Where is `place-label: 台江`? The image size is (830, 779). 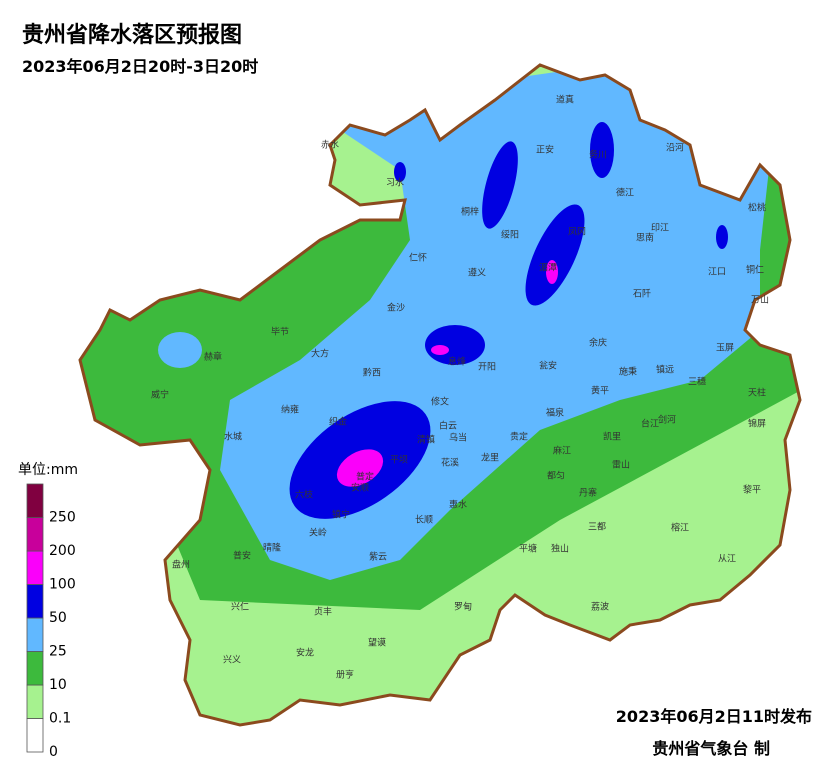 place-label: 台江 is located at coordinates (650, 424).